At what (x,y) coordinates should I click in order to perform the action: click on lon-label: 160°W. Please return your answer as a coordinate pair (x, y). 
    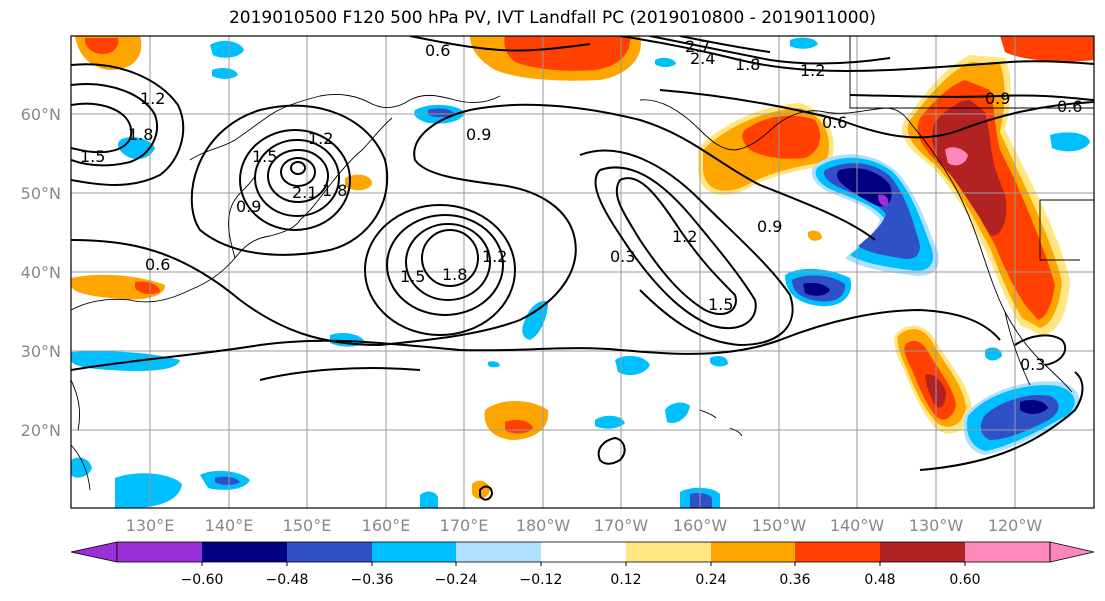
    Looking at the image, I should click on (700, 525).